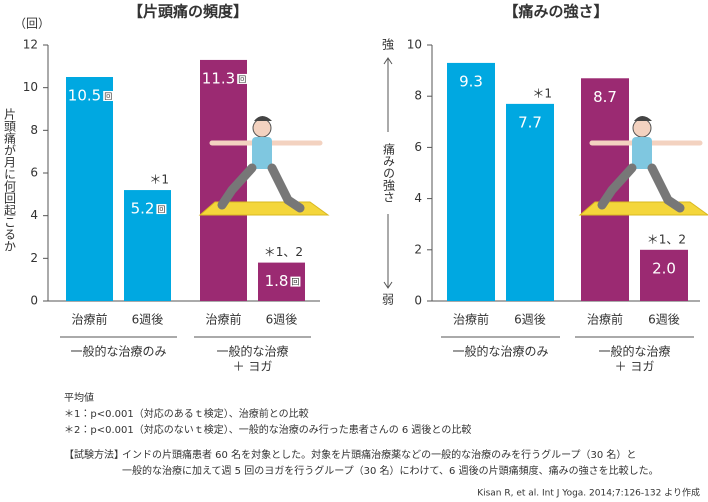  Describe the element at coordinates (605, 97) in the screenshot. I see `value-label: 8.7` at that location.